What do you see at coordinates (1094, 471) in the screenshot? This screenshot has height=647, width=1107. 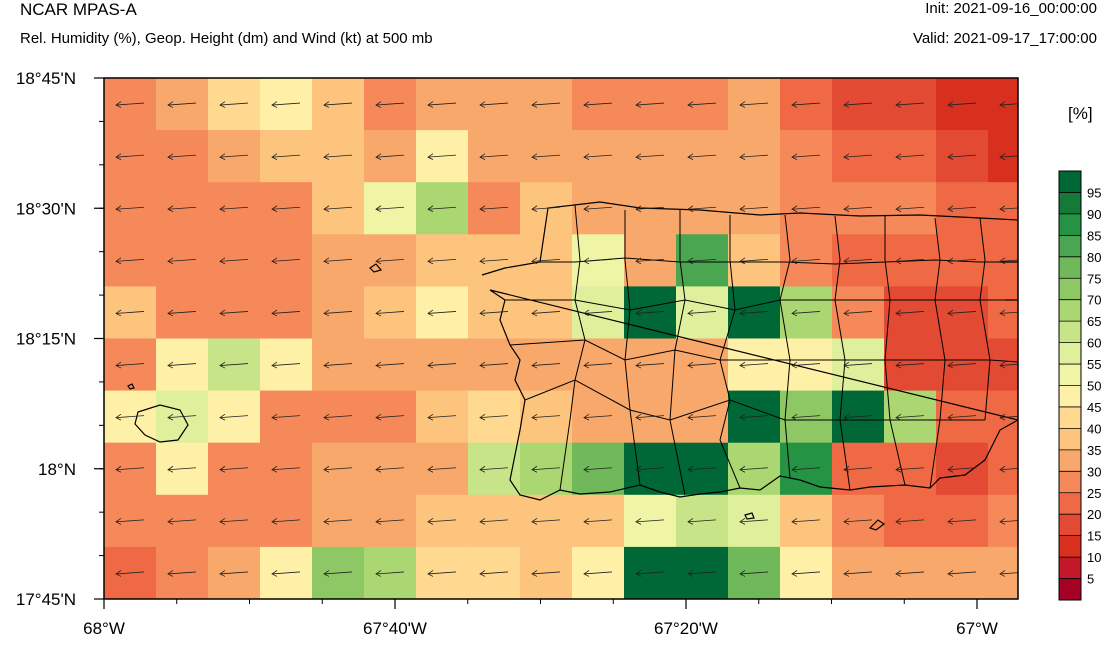 I see `colorbar-label: 30` at bounding box center [1094, 471].